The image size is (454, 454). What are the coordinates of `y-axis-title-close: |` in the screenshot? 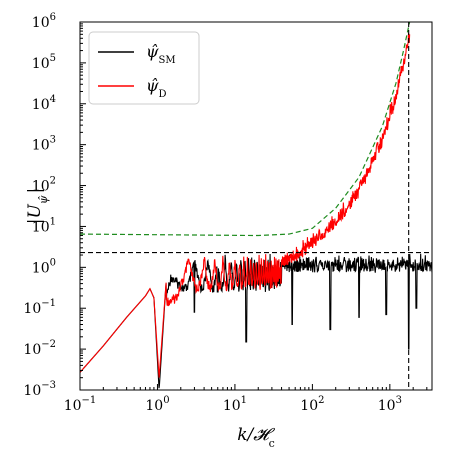 It's located at (35, 191).